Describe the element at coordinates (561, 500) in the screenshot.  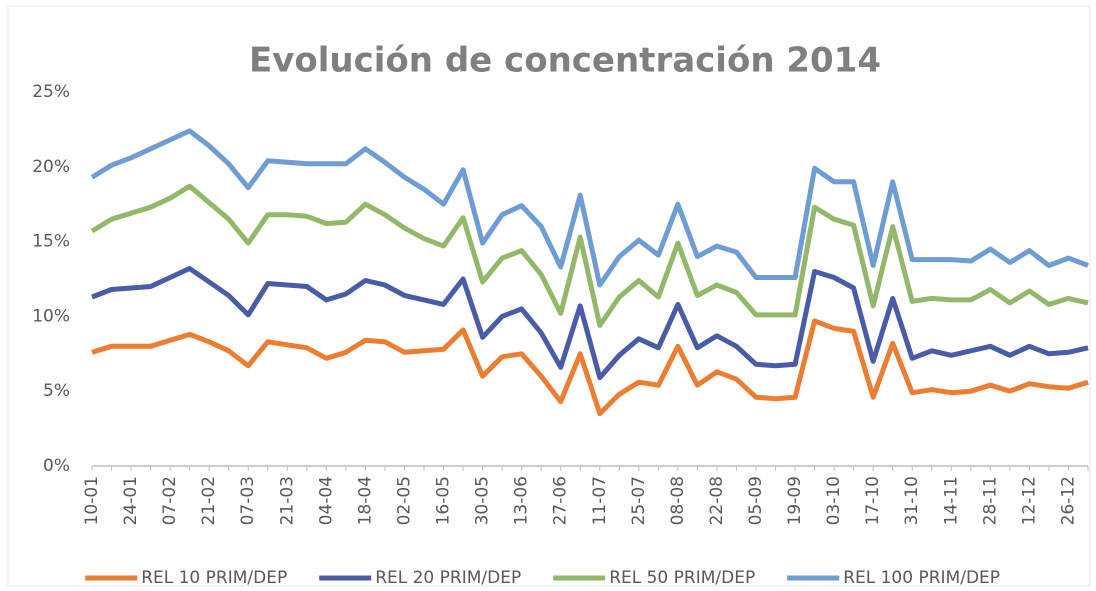
I see `x-tick-label: 27-06` at that location.